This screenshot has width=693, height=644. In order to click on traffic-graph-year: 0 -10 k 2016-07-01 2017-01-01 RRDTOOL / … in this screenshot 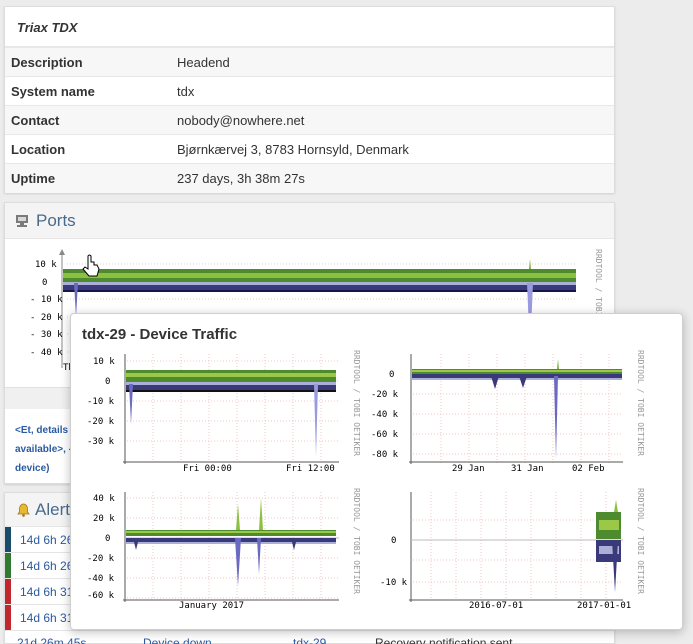, I will do `click(512, 549)`.